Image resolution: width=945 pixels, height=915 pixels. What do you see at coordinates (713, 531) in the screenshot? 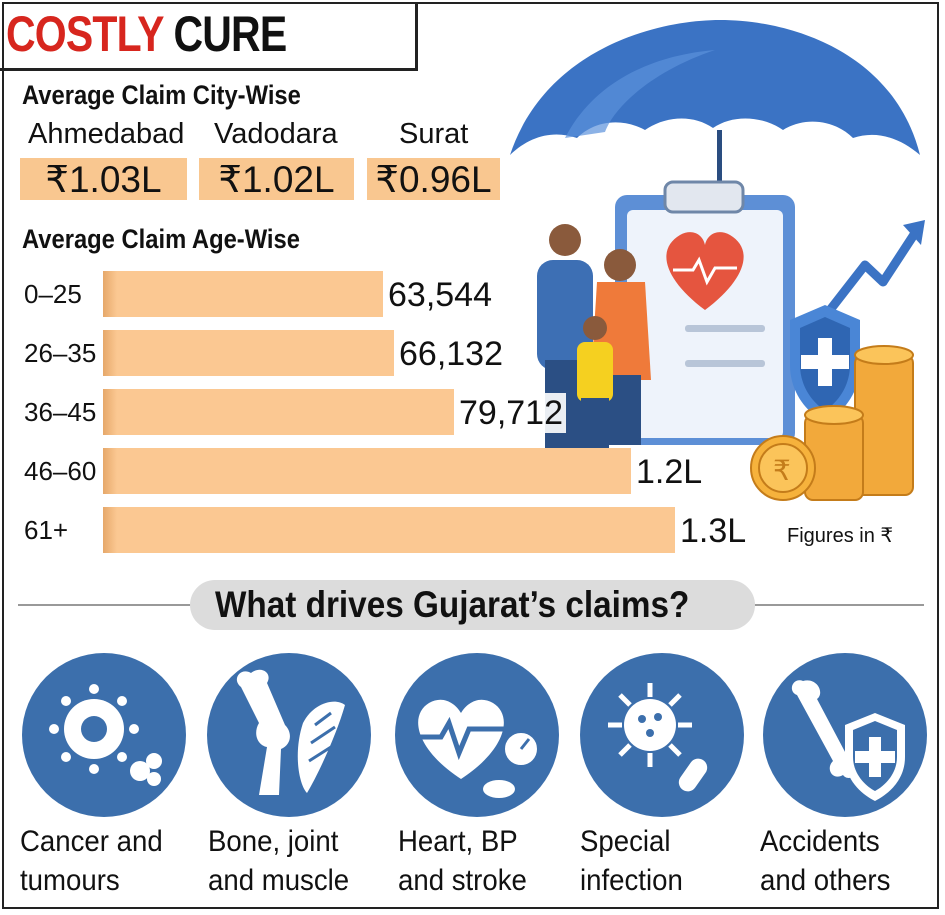
I see `age-bar-value-label: 1.3L` at bounding box center [713, 531].